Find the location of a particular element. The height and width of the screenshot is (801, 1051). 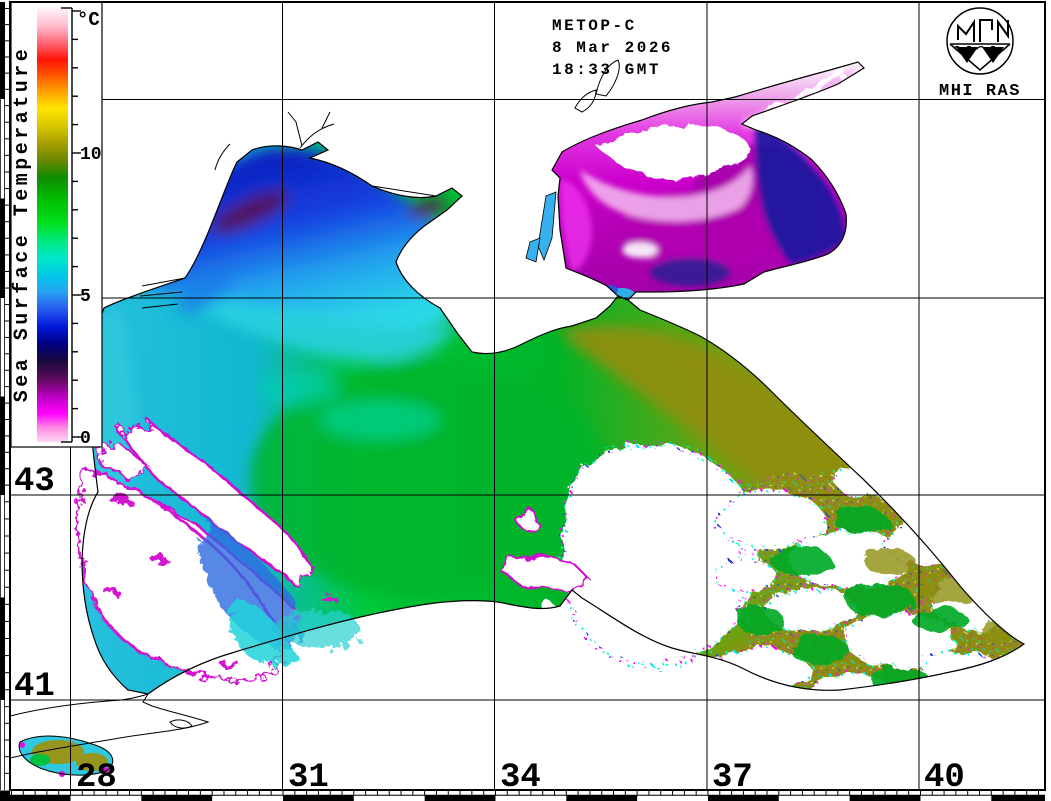

satellite-name: METOP-C is located at coordinates (594, 26).